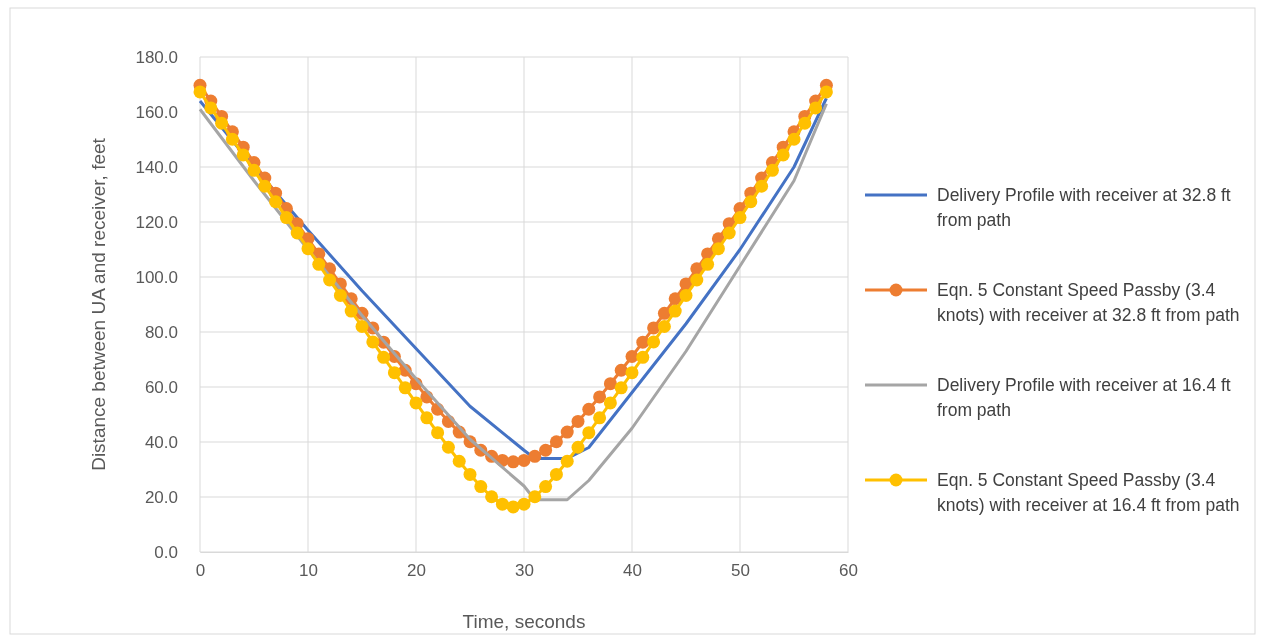 The height and width of the screenshot is (639, 1265). What do you see at coordinates (1084, 397) in the screenshot?
I see `legend-label: Delivery Profile with receiver at 16.4 ft from path` at bounding box center [1084, 397].